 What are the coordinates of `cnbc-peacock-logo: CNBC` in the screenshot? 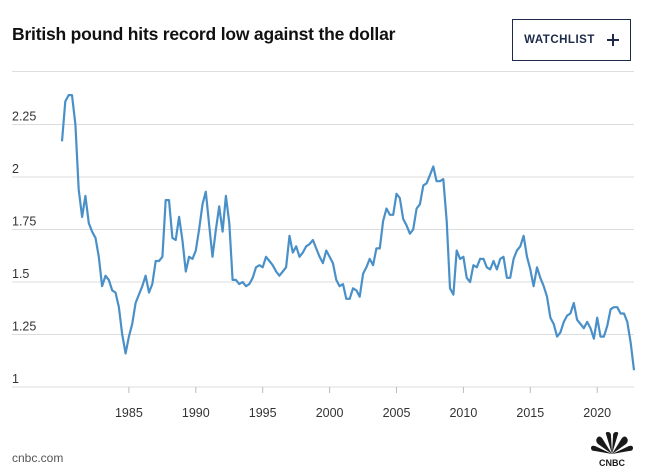 It's located at (612, 450).